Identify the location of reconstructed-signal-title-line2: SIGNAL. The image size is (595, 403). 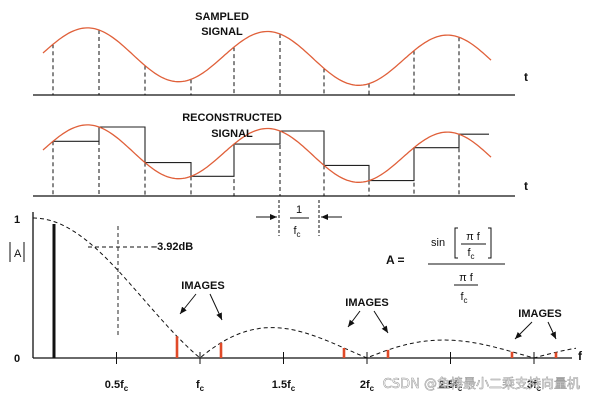
(232, 134).